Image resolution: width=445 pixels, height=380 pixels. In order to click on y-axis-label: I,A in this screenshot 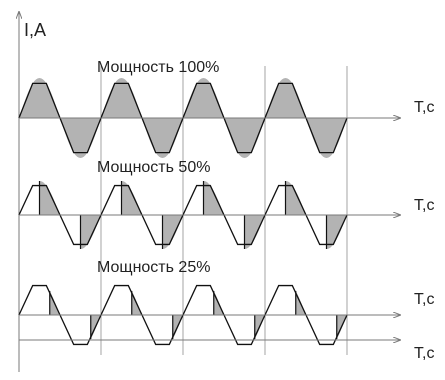, I will do `click(35, 30)`.